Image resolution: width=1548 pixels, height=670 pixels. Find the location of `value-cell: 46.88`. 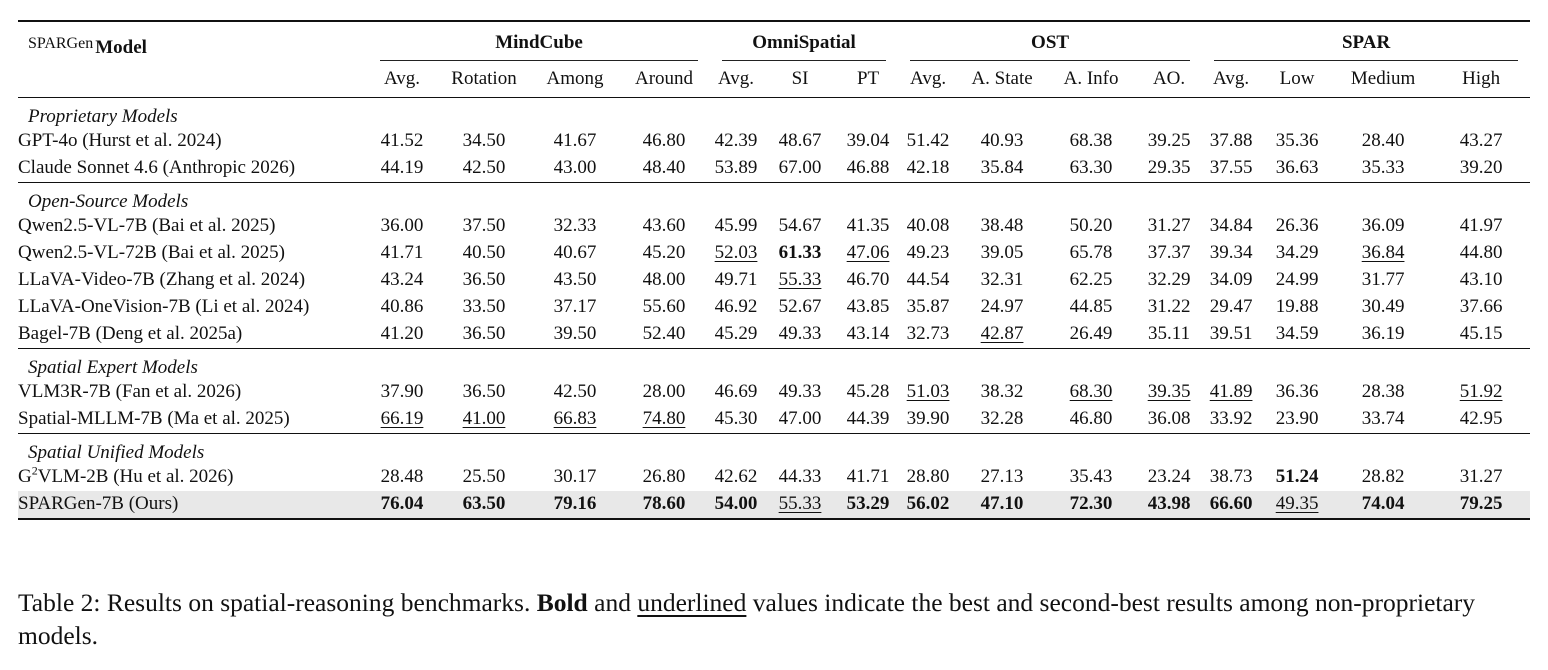

value-cell: 46.88 is located at coordinates (868, 169).